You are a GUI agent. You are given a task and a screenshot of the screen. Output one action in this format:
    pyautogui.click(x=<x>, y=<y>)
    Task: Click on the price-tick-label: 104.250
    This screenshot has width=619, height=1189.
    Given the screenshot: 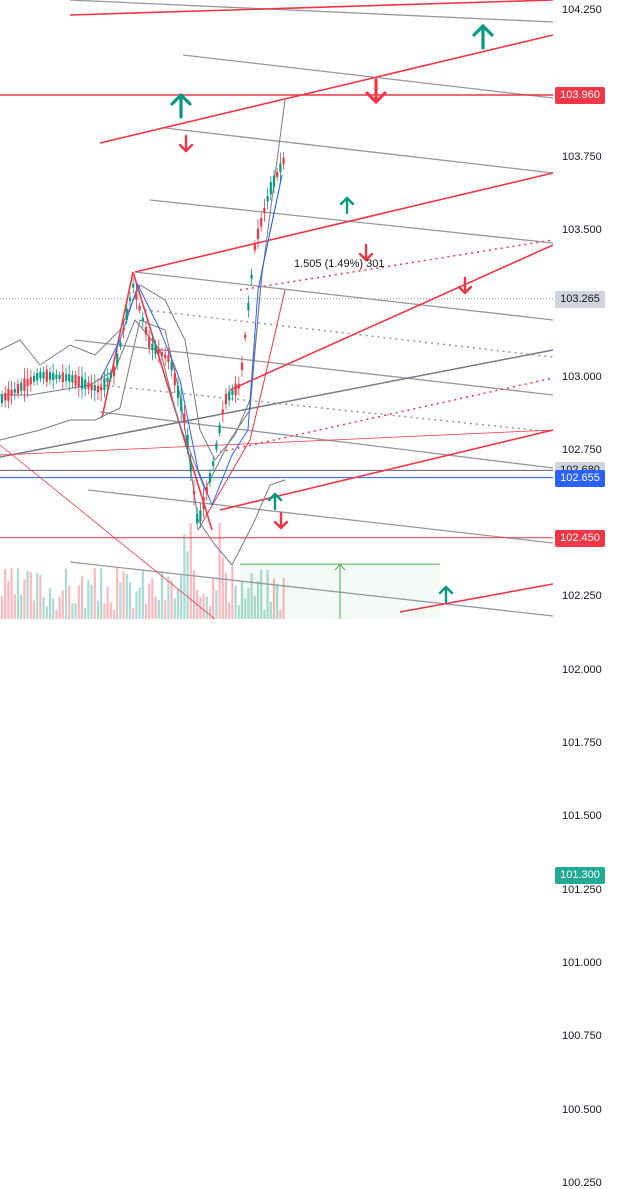 What is the action you would take?
    pyautogui.click(x=582, y=10)
    